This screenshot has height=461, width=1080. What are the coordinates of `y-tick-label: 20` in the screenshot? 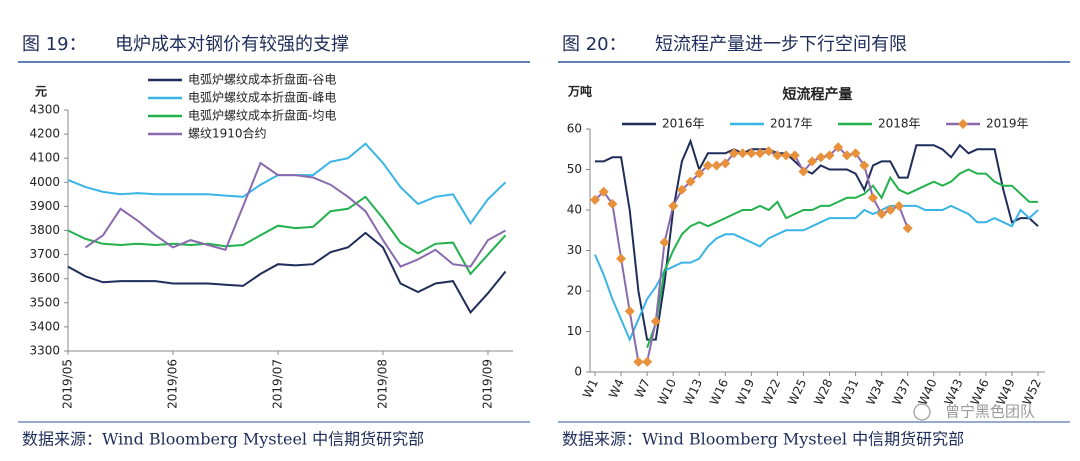 It's located at (574, 291).